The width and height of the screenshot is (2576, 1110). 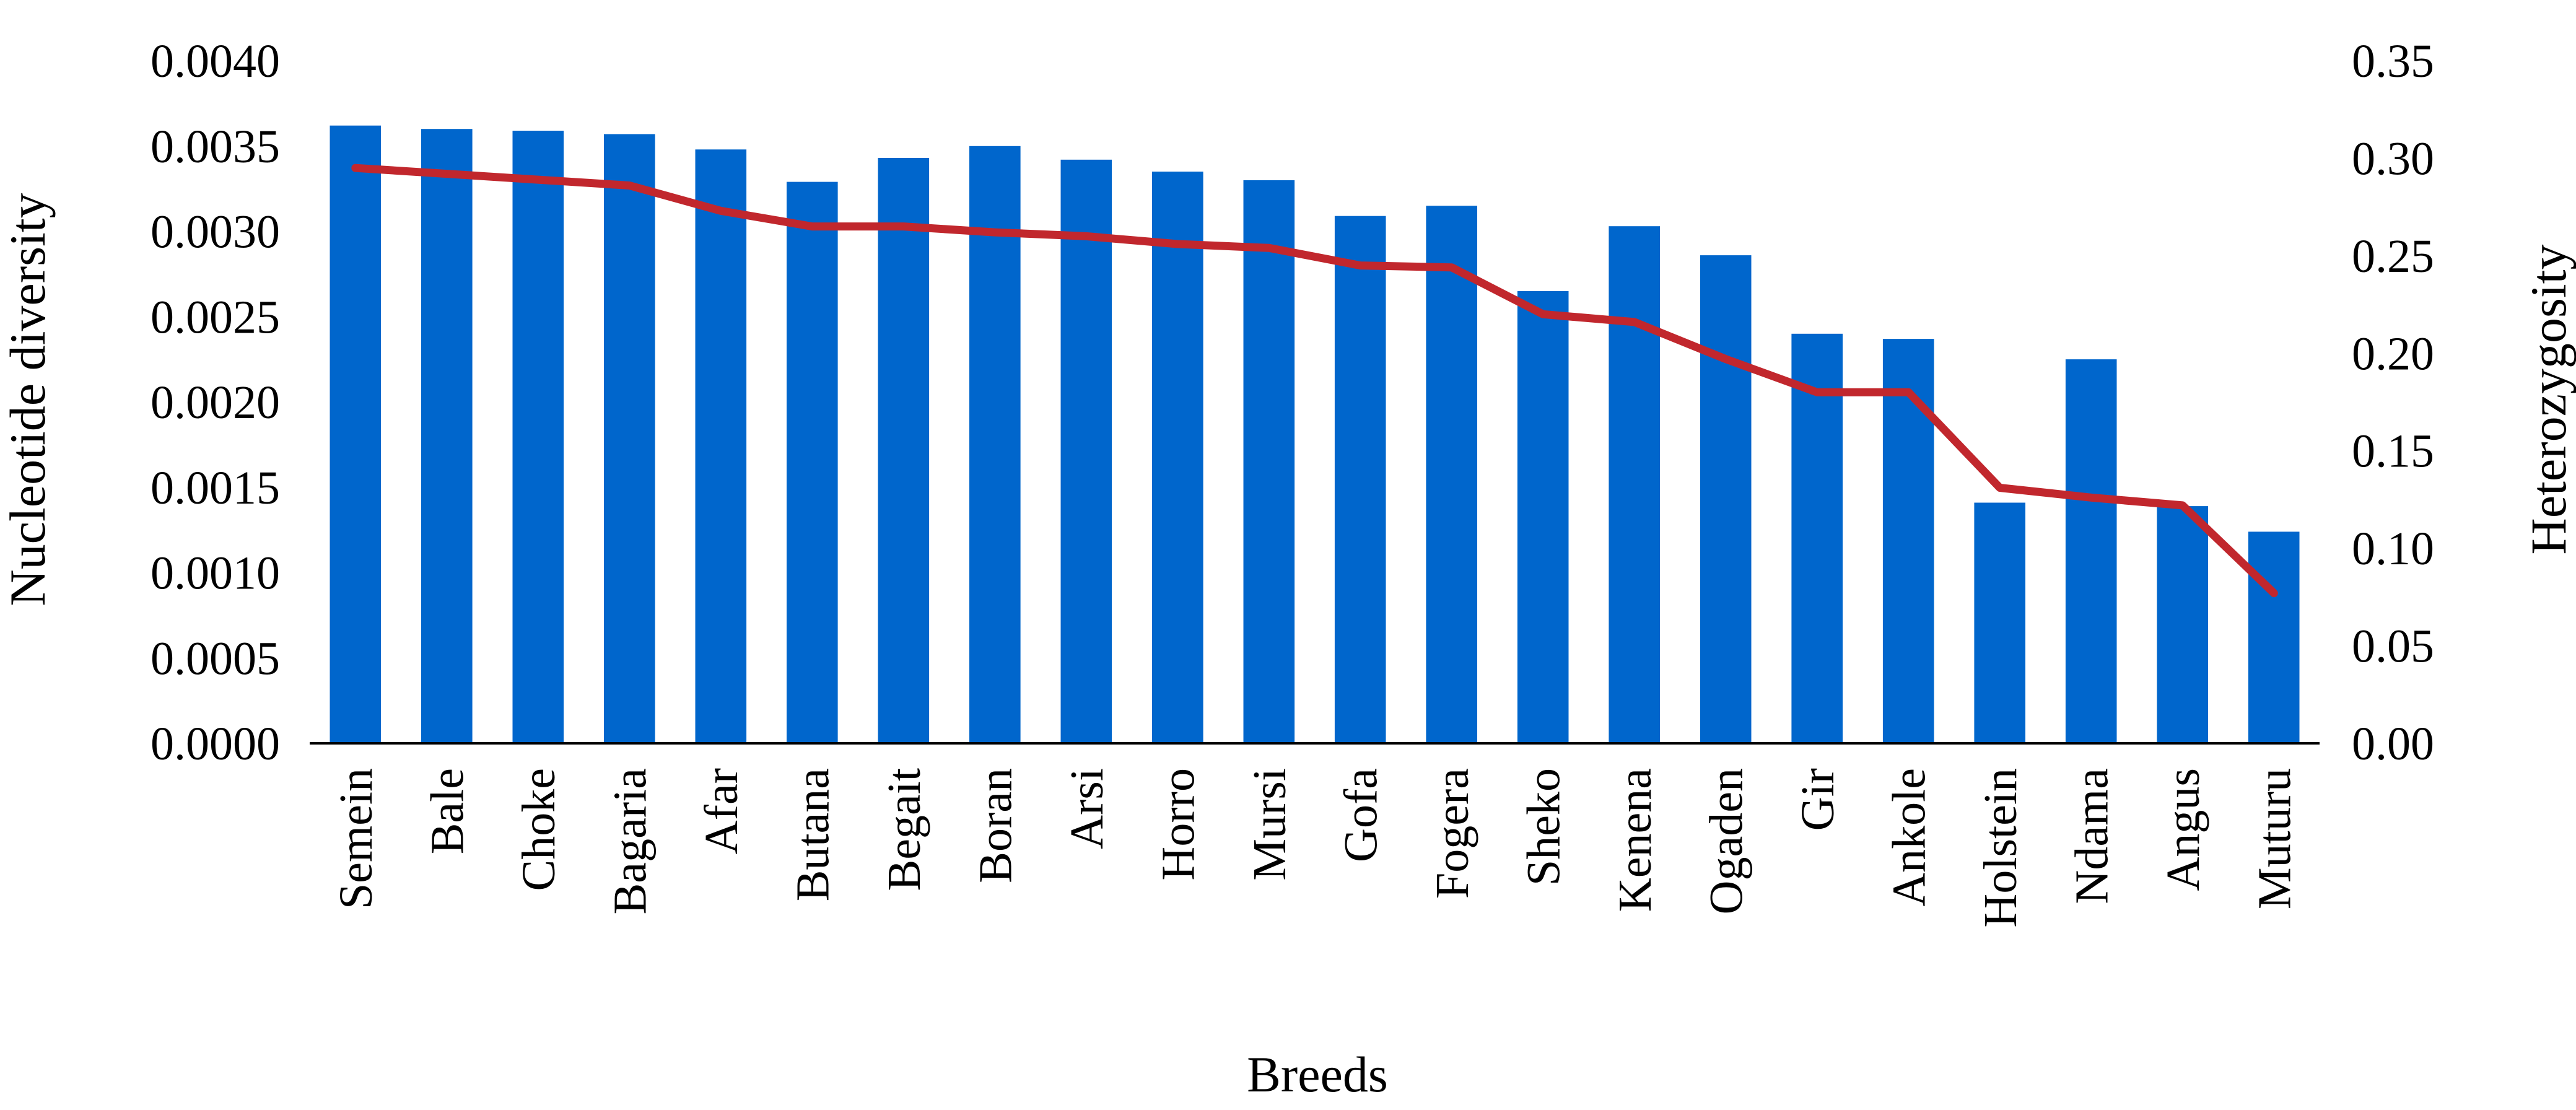 What do you see at coordinates (1543, 517) in the screenshot?
I see `bar-sheko` at bounding box center [1543, 517].